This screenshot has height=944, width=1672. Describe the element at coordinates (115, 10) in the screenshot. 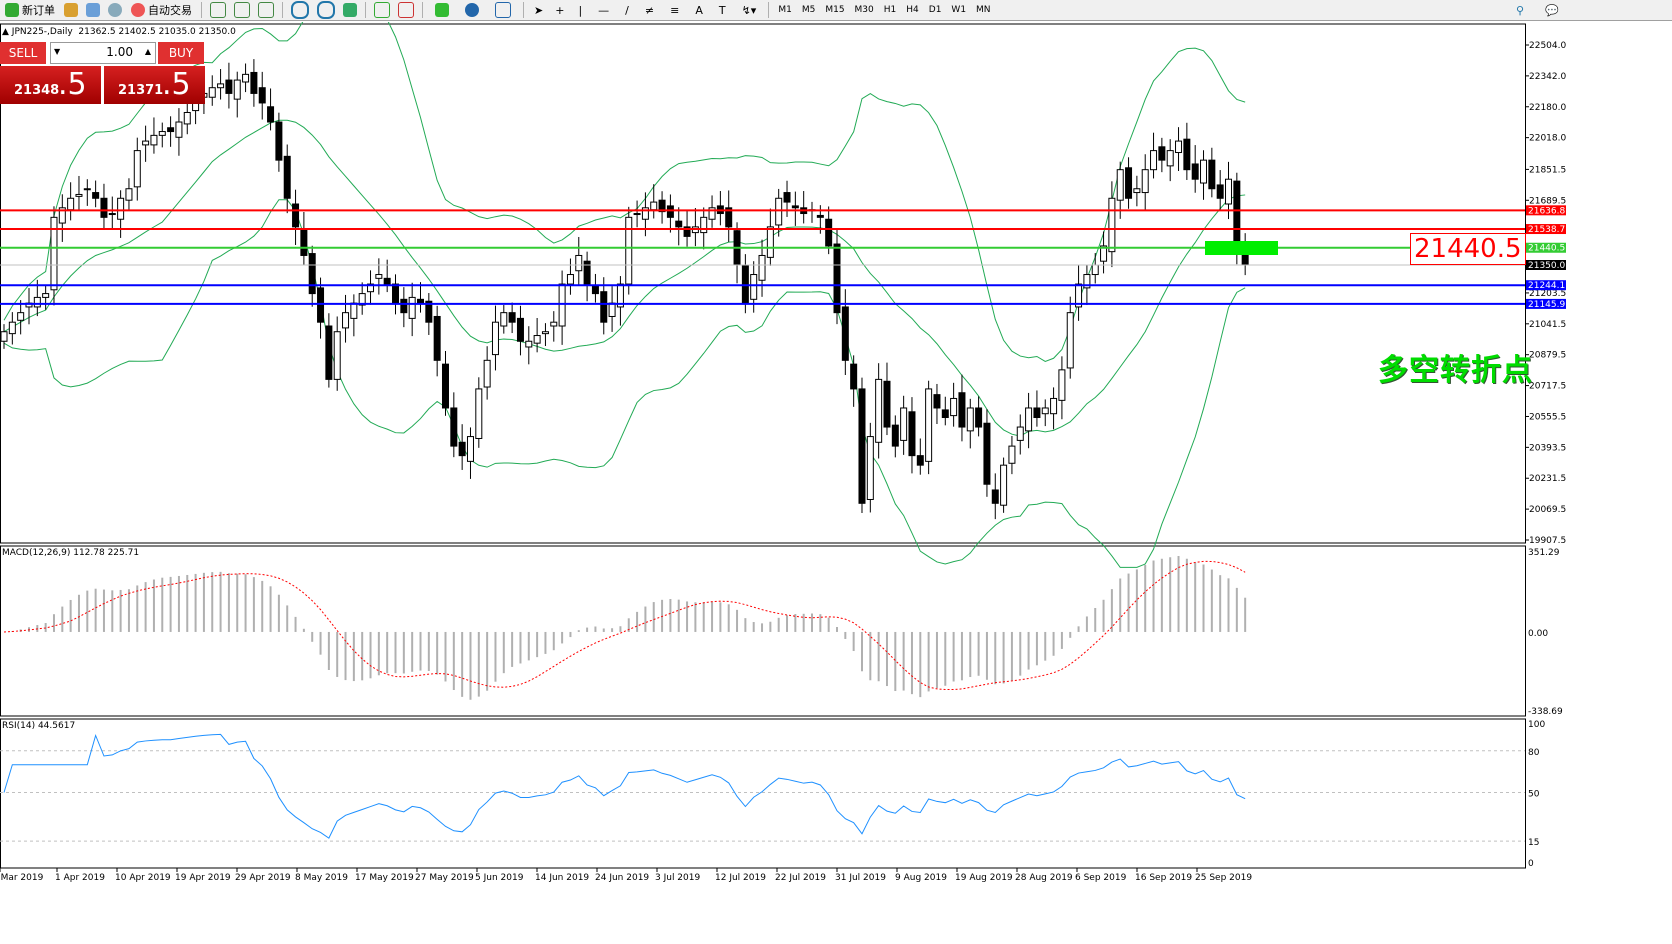

I see `signal-icon` at that location.